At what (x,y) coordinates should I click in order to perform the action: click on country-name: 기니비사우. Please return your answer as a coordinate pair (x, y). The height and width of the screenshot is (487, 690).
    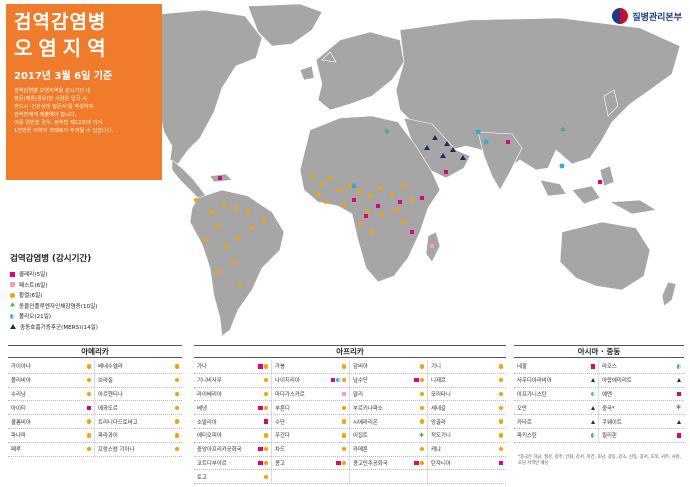
    Looking at the image, I should click on (209, 381).